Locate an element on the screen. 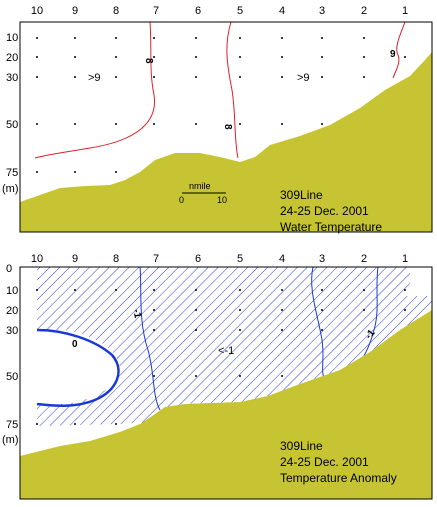  top-isotherm-left is located at coordinates (95, 90).